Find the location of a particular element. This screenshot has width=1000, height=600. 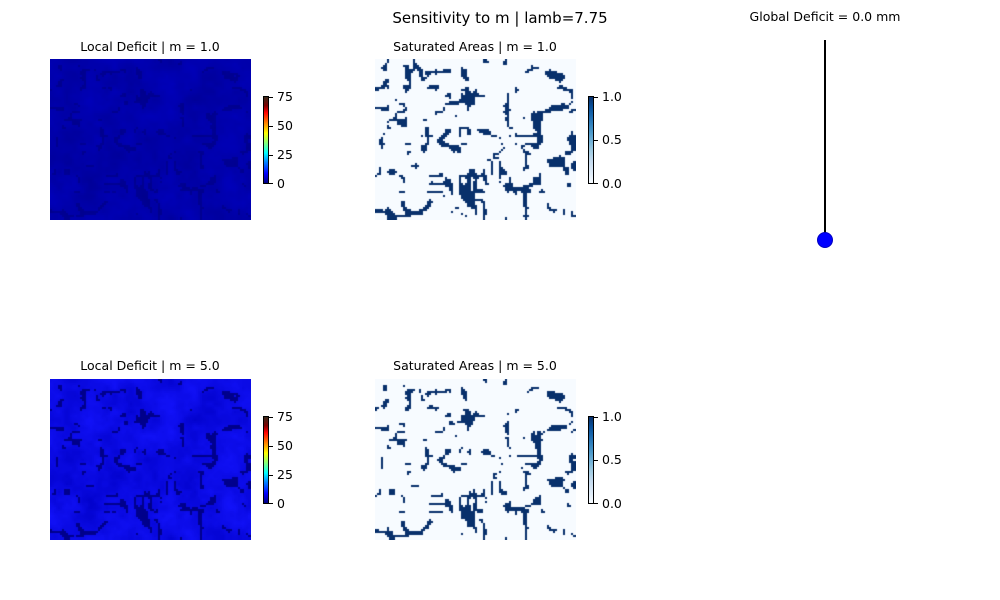

panel-title-deficit-m1: Local Deficit | m = 1.0 is located at coordinates (150, 46).